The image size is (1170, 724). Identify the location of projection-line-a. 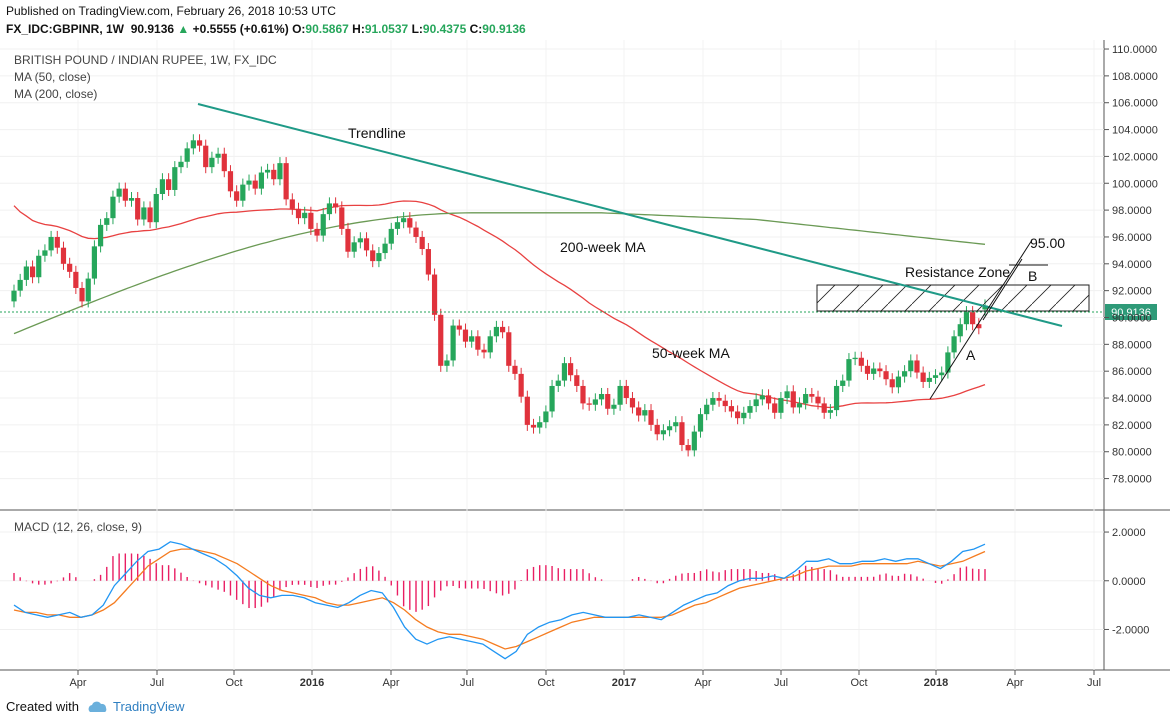
(981, 319).